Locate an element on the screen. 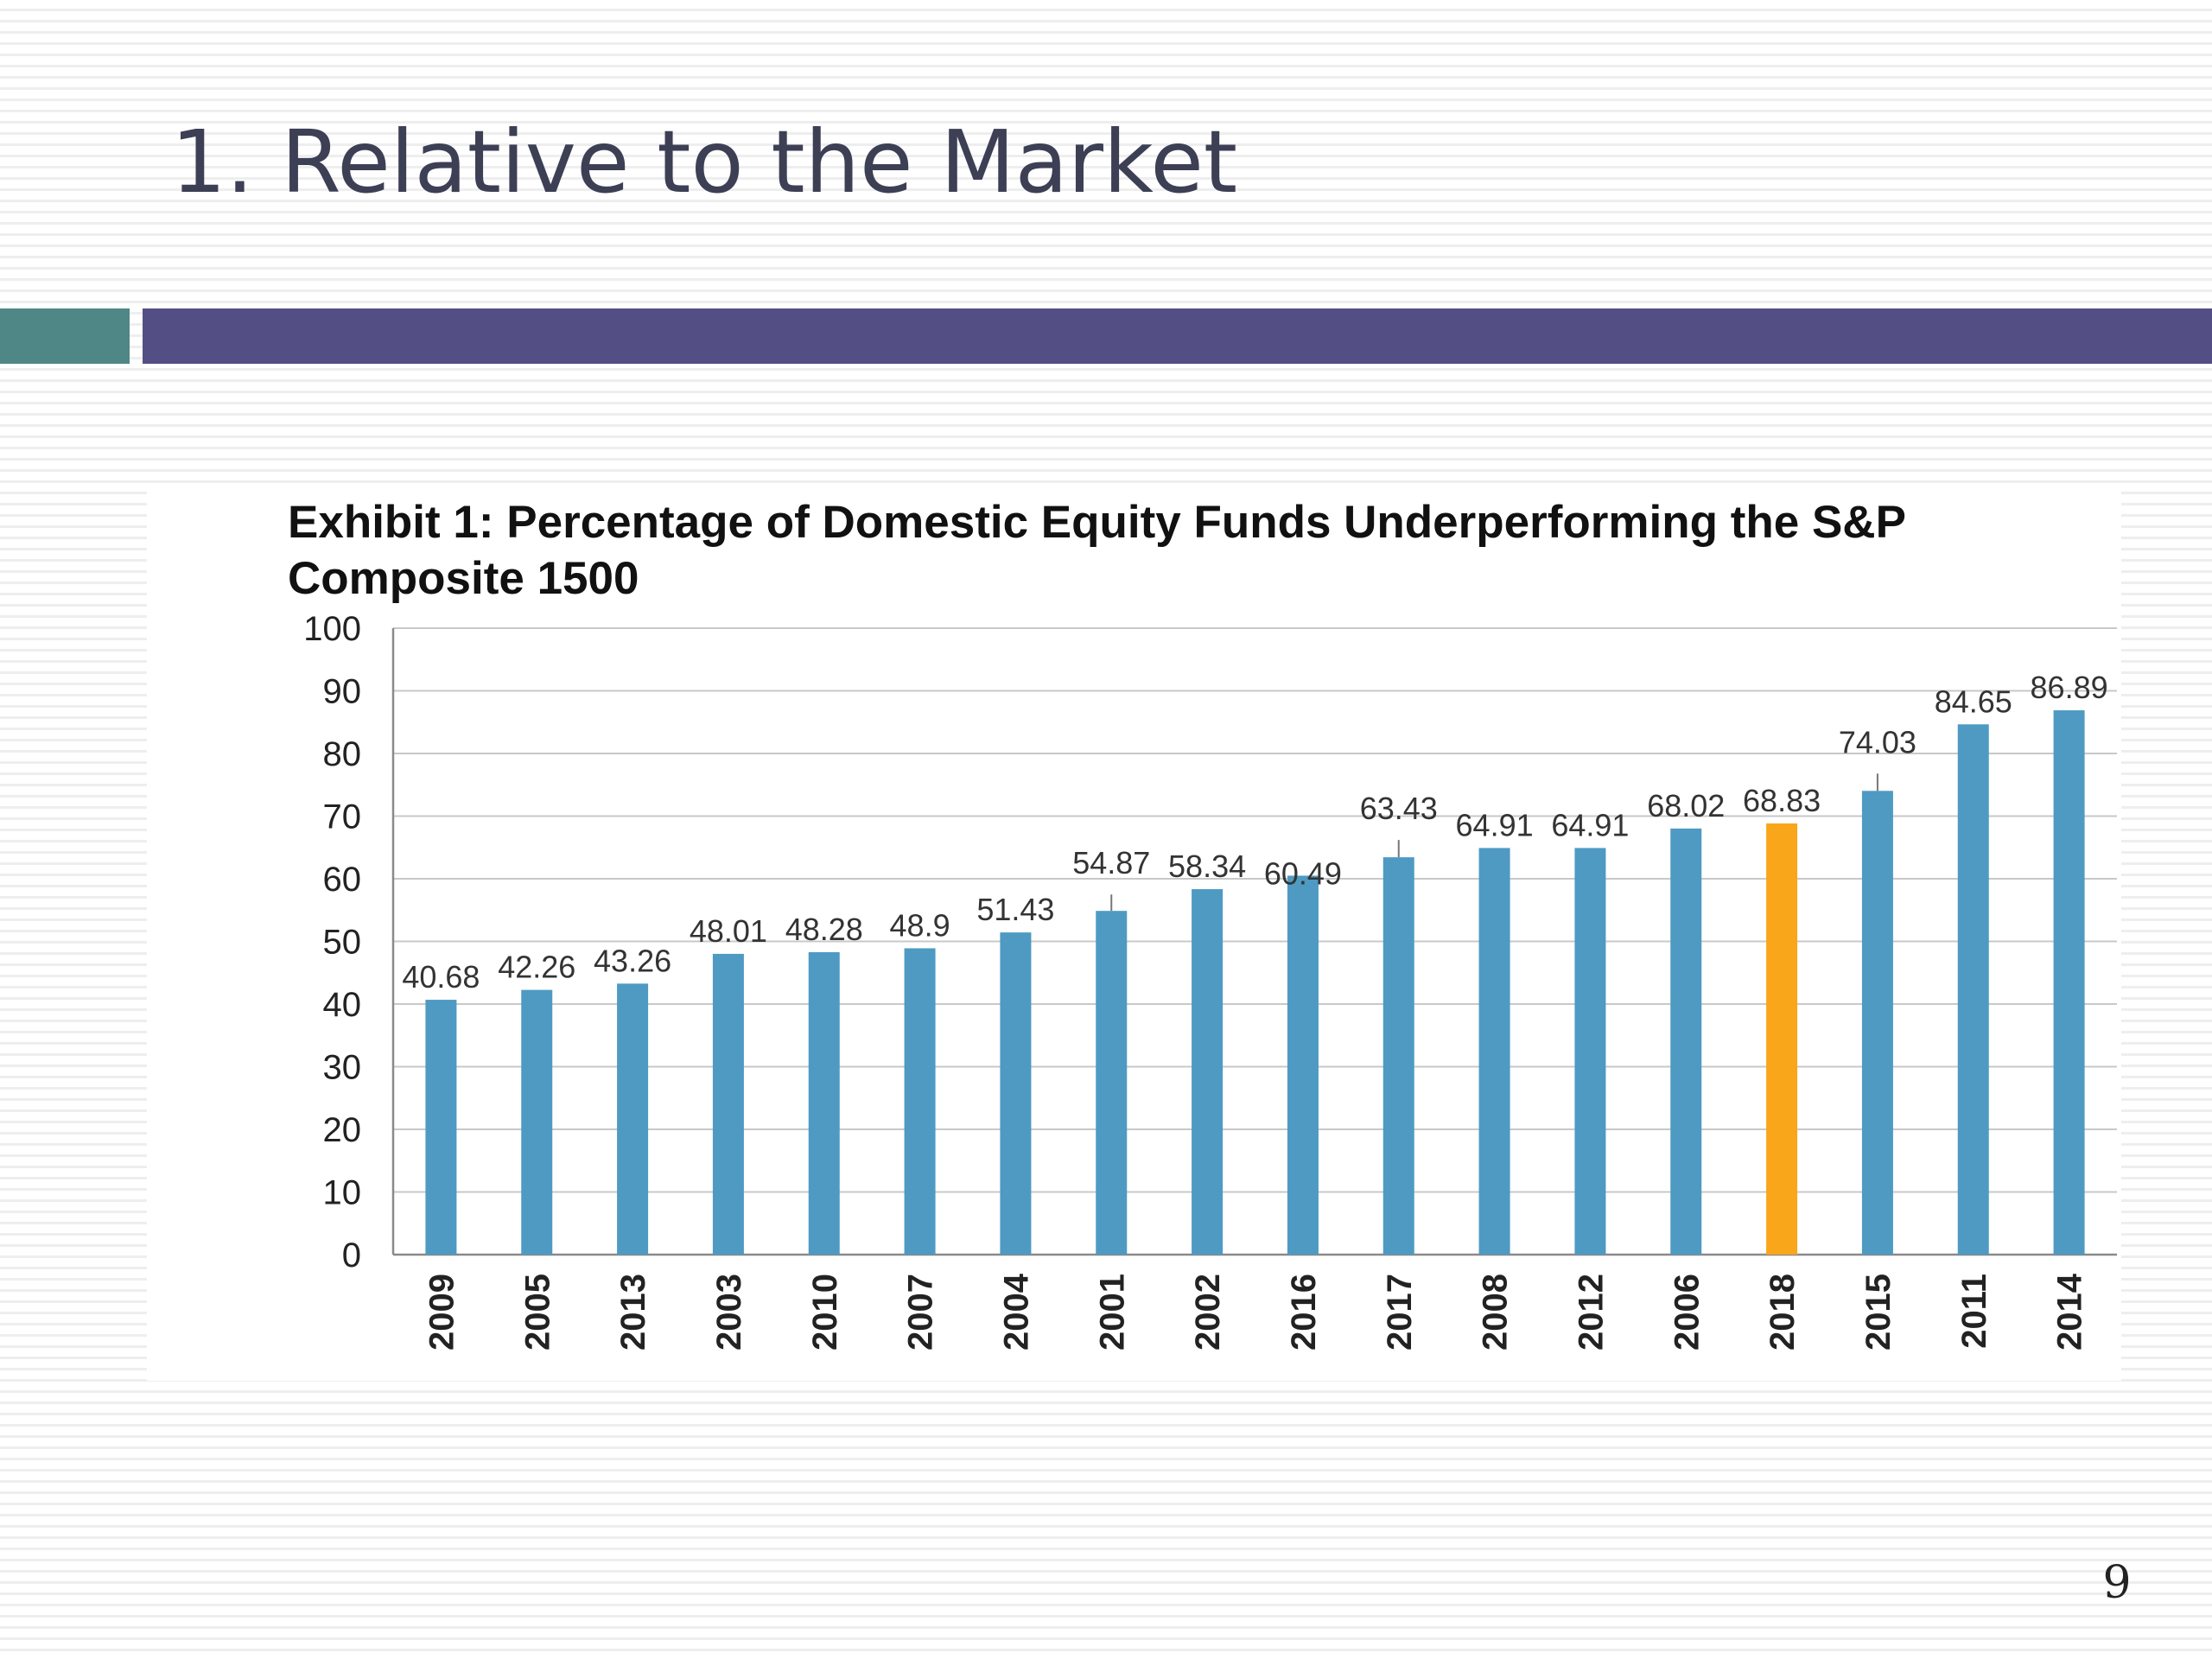 This screenshot has height=1659, width=2212. data-label: 48.28 is located at coordinates (824, 929).